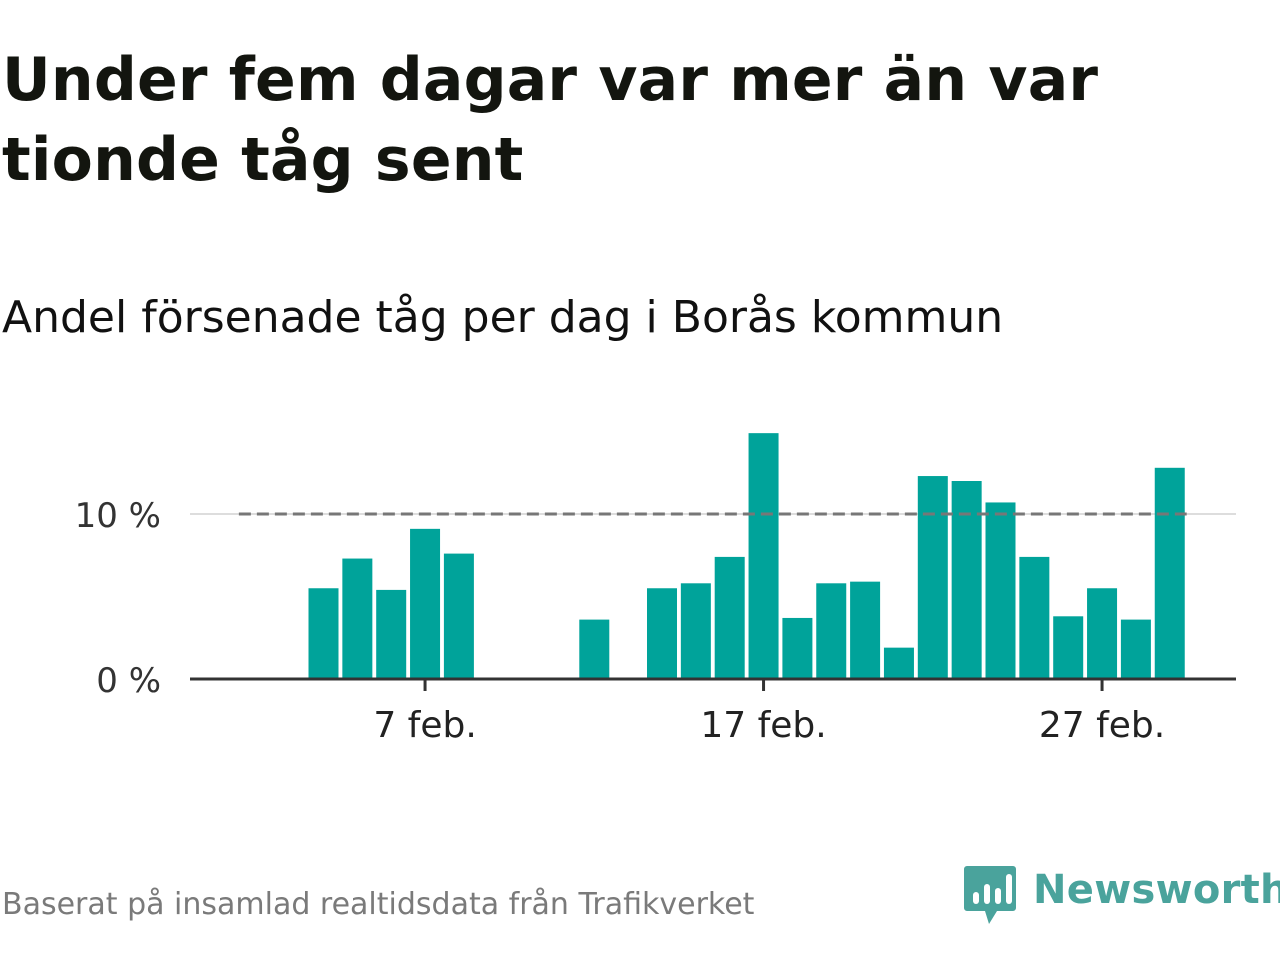  I want to click on x-tick-label: 17 feb., so click(763, 725).